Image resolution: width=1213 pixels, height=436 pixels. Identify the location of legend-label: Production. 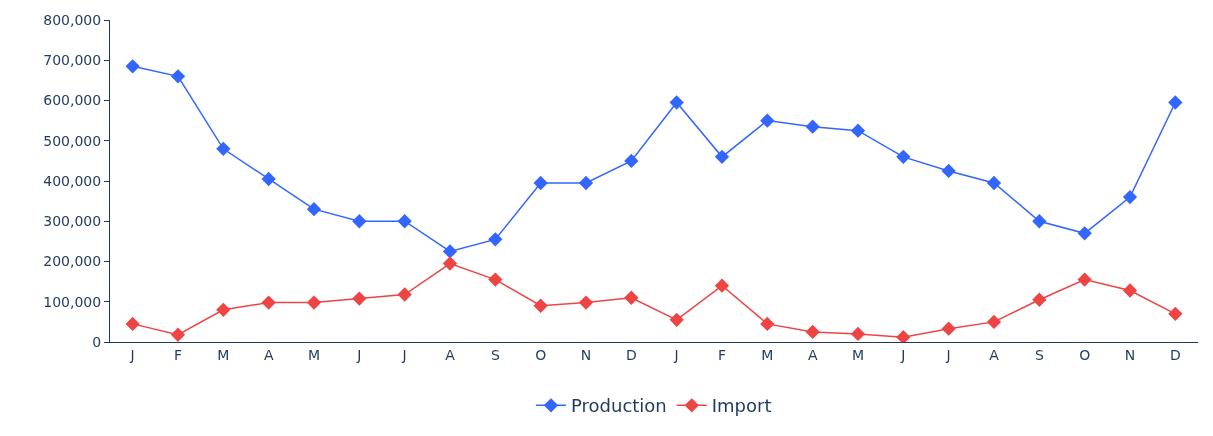
(619, 406).